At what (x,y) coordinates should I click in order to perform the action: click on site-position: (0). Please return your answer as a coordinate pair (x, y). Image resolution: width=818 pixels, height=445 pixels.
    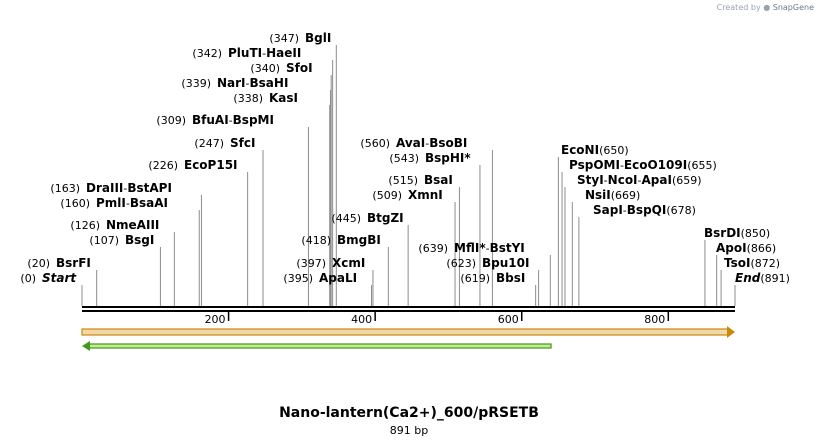
    Looking at the image, I should click on (28, 278).